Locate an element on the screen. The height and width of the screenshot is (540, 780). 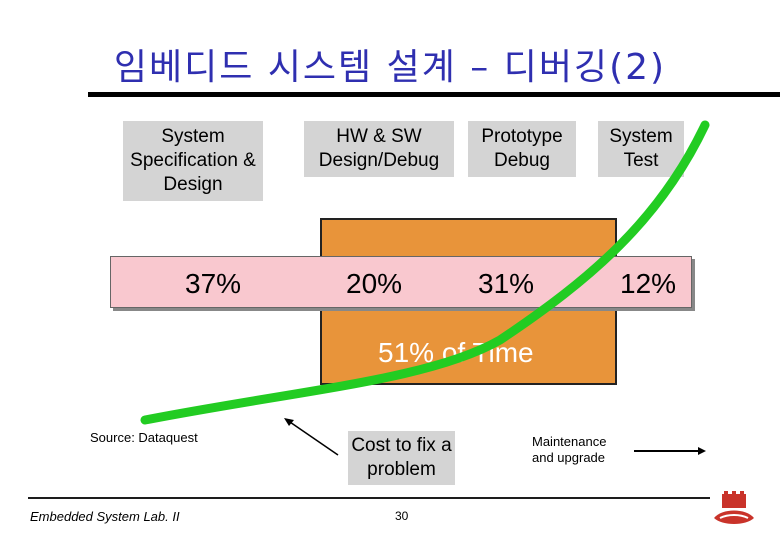
page-title: 임베디드 시스템 설계 – 디버깅(2) is located at coordinates (390, 67).